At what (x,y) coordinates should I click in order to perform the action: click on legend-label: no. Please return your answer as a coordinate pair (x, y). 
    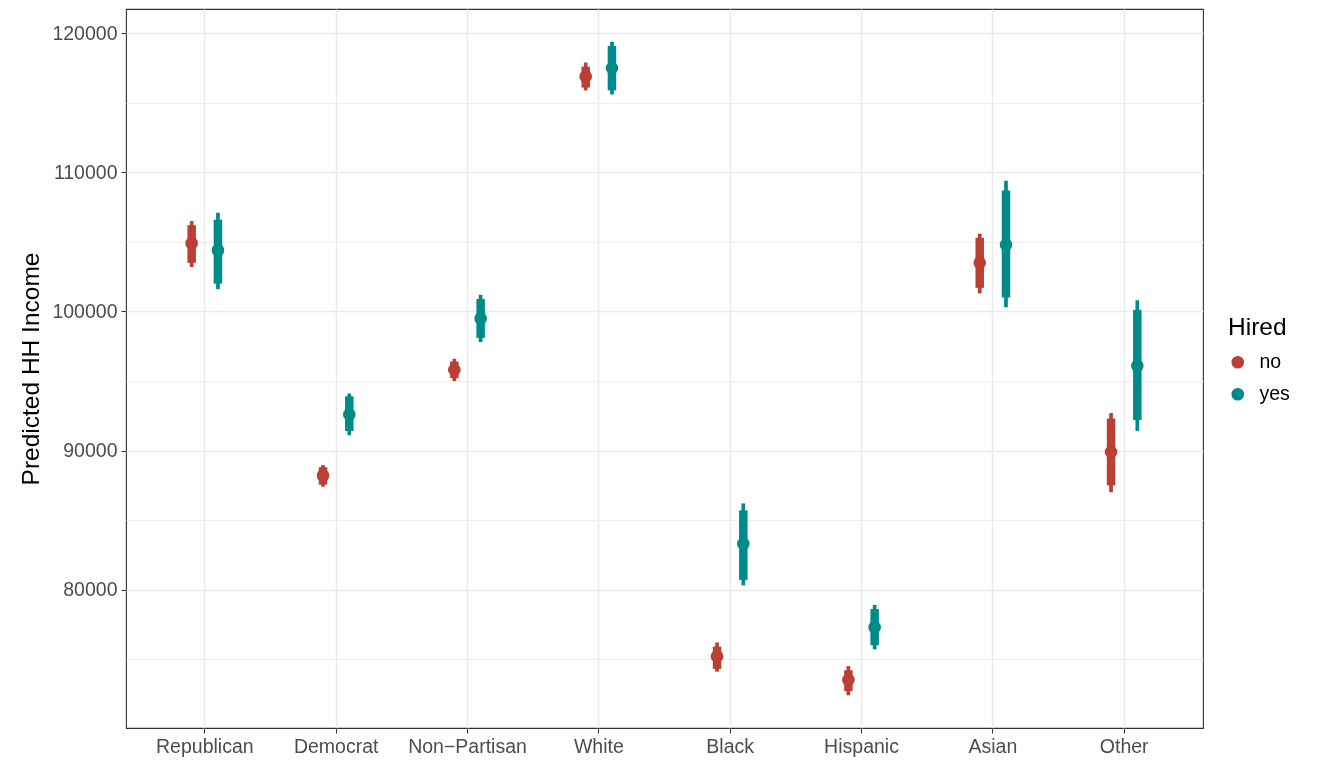
    Looking at the image, I should click on (1270, 361).